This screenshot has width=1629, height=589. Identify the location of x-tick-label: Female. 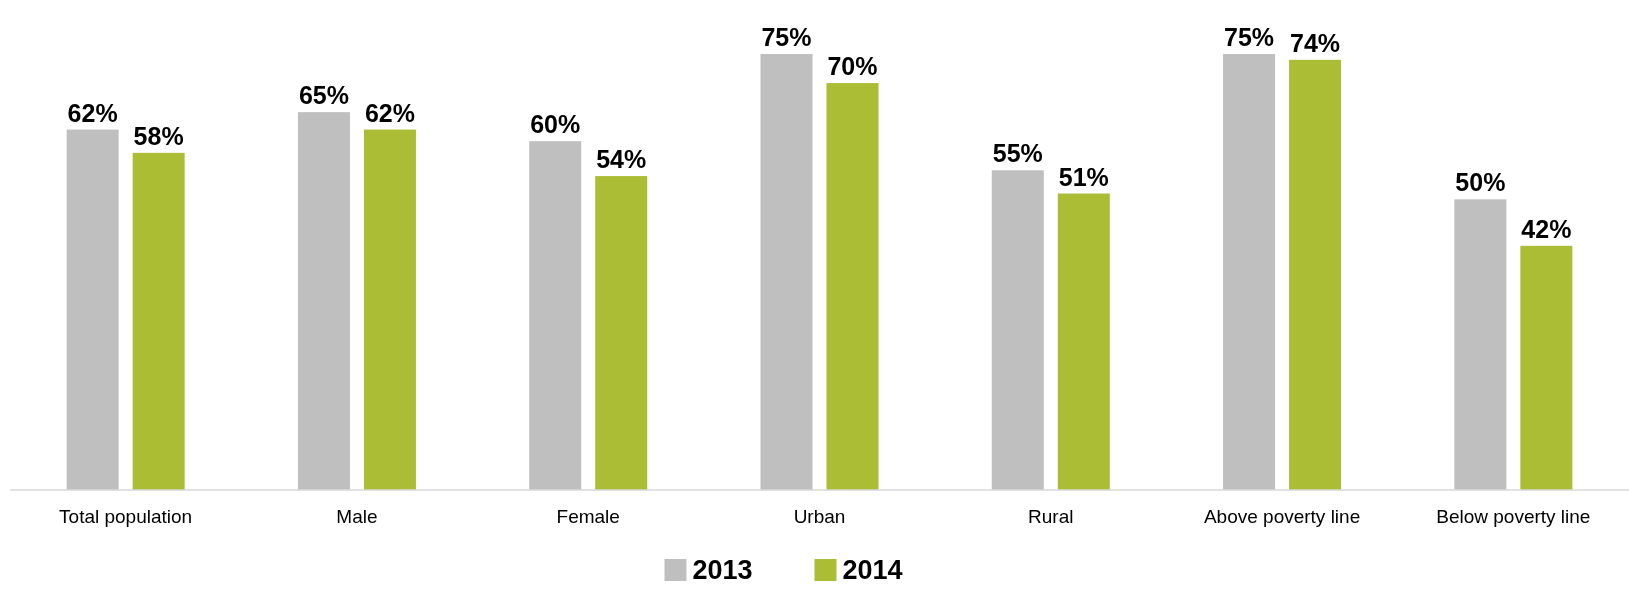
(588, 516).